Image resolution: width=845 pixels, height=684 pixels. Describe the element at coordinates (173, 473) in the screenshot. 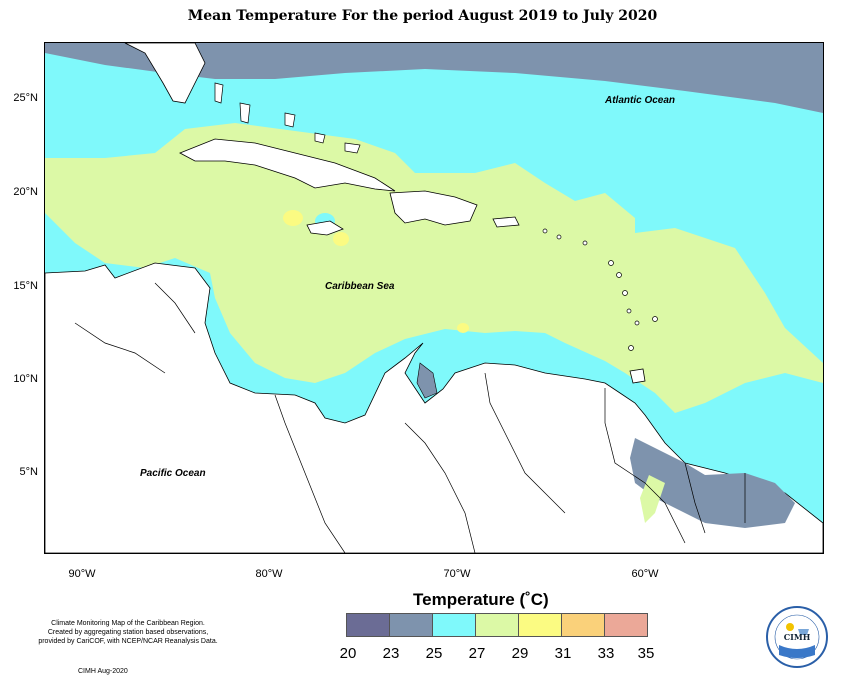

I see `label-pacific-ocean: Pacific Ocean` at that location.